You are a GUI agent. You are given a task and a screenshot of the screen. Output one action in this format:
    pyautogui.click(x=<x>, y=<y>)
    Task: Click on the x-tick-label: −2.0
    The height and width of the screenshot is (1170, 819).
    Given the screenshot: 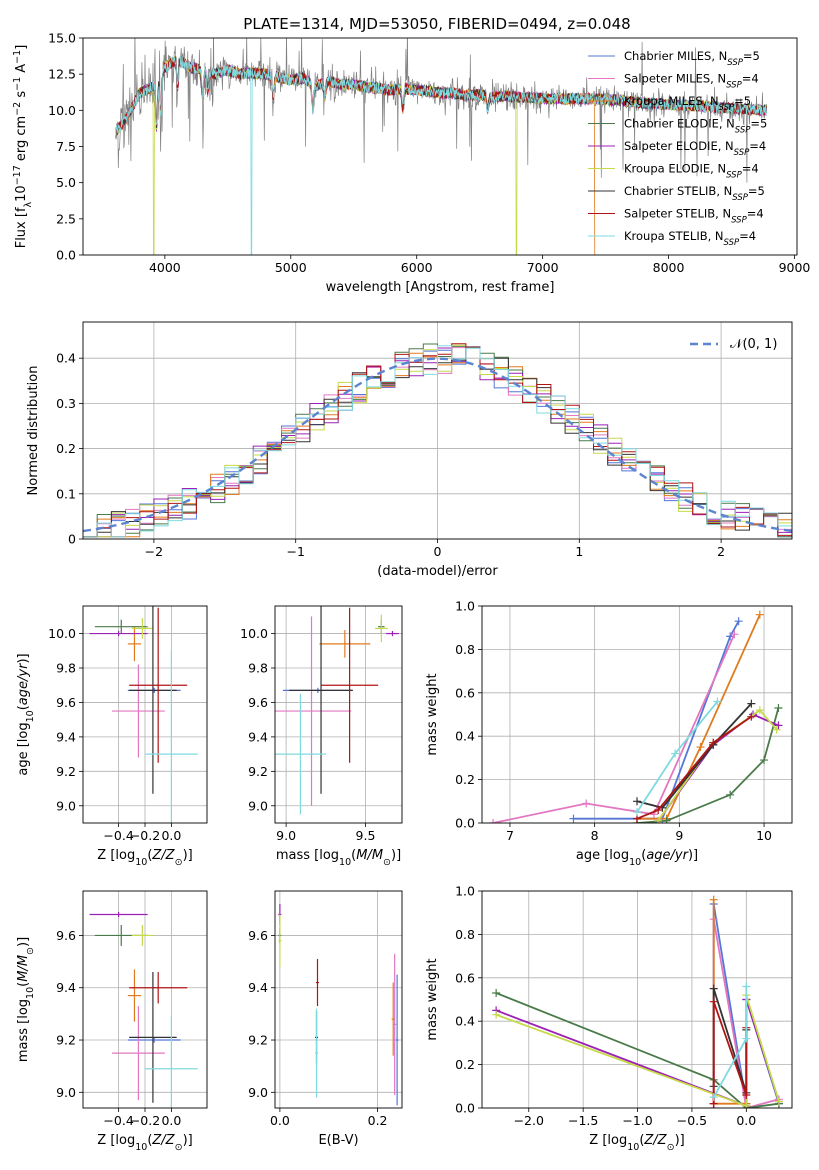 What is the action you would take?
    pyautogui.click(x=529, y=1120)
    